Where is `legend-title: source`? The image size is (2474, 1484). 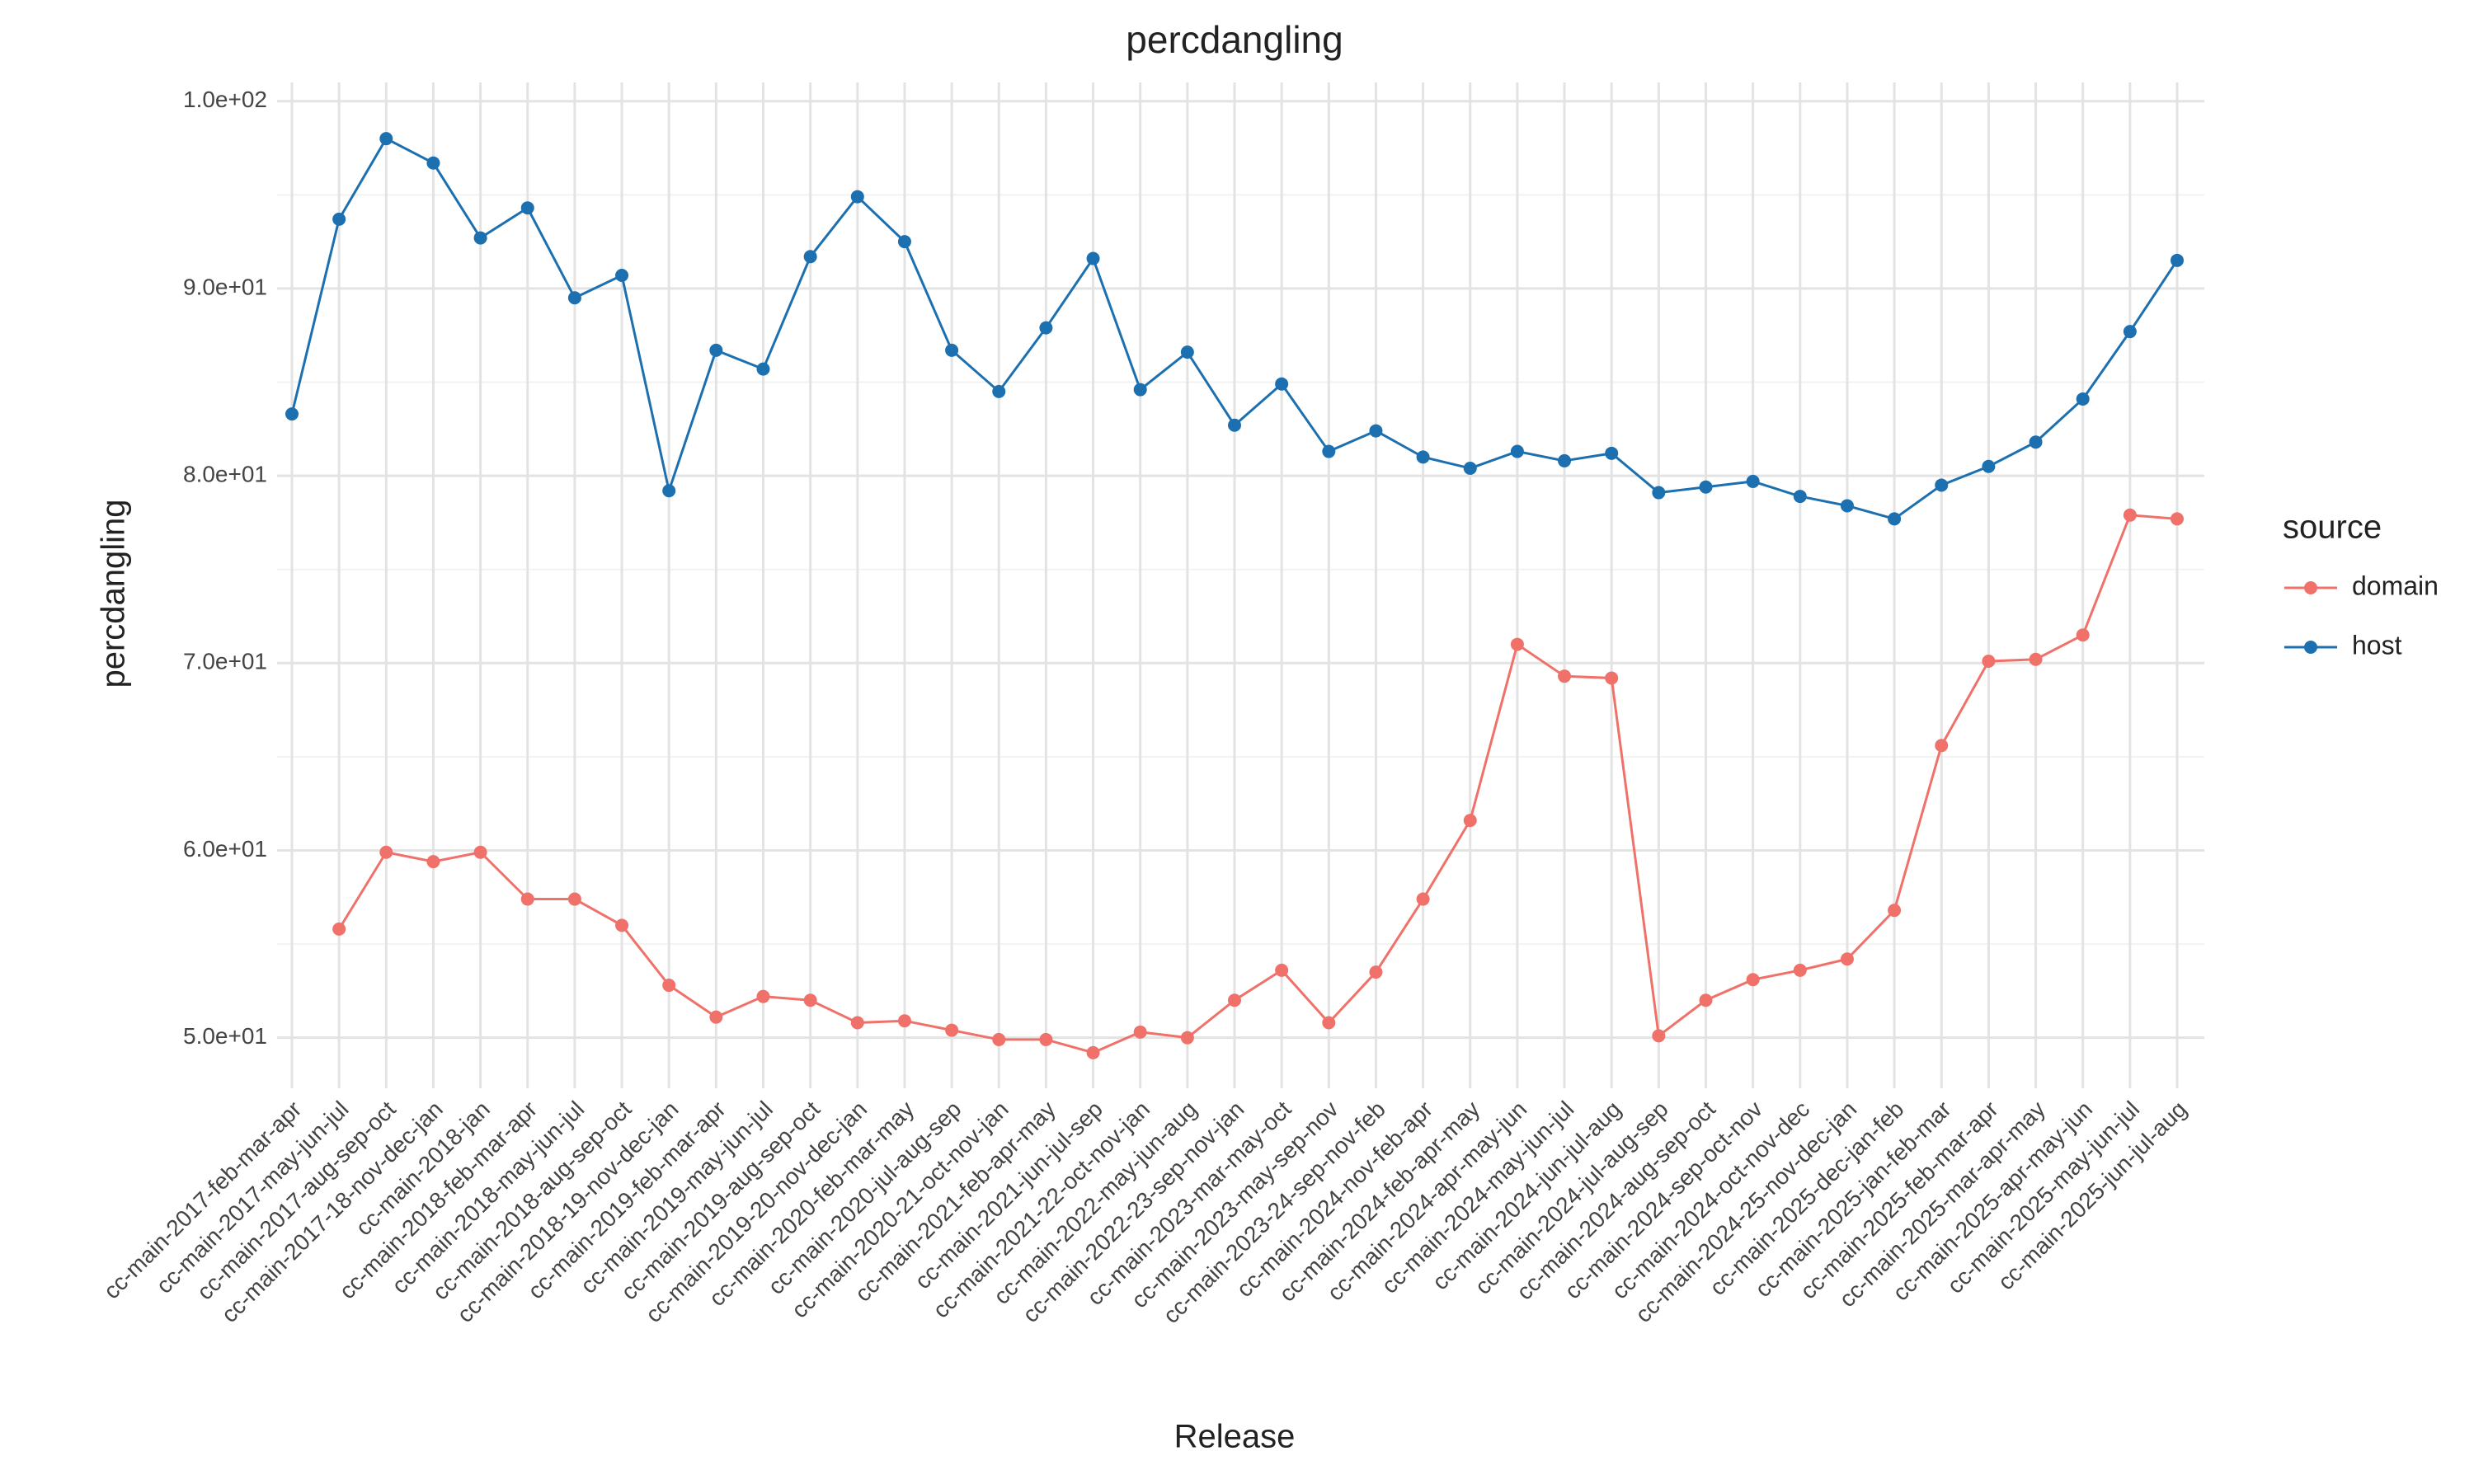
legend-title: source is located at coordinates (2332, 528).